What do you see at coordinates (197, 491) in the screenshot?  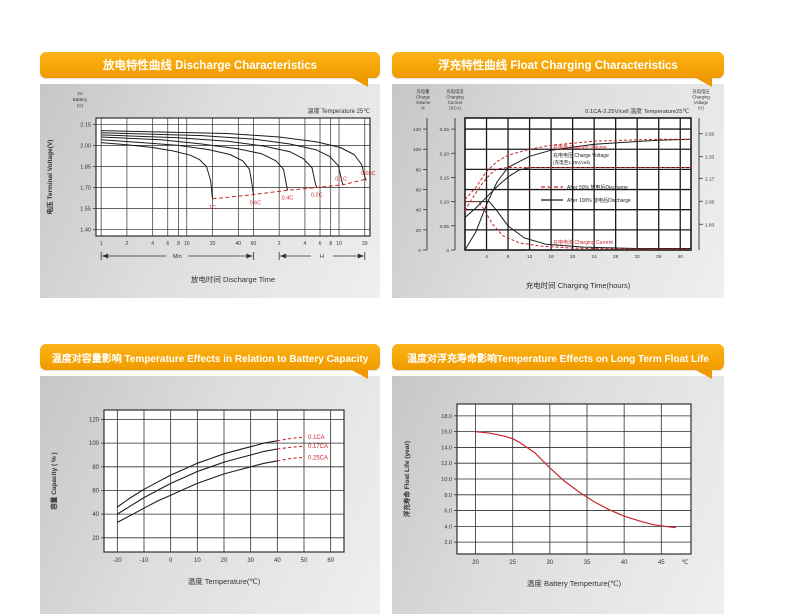 I see `curve-0.25CA` at bounding box center [197, 491].